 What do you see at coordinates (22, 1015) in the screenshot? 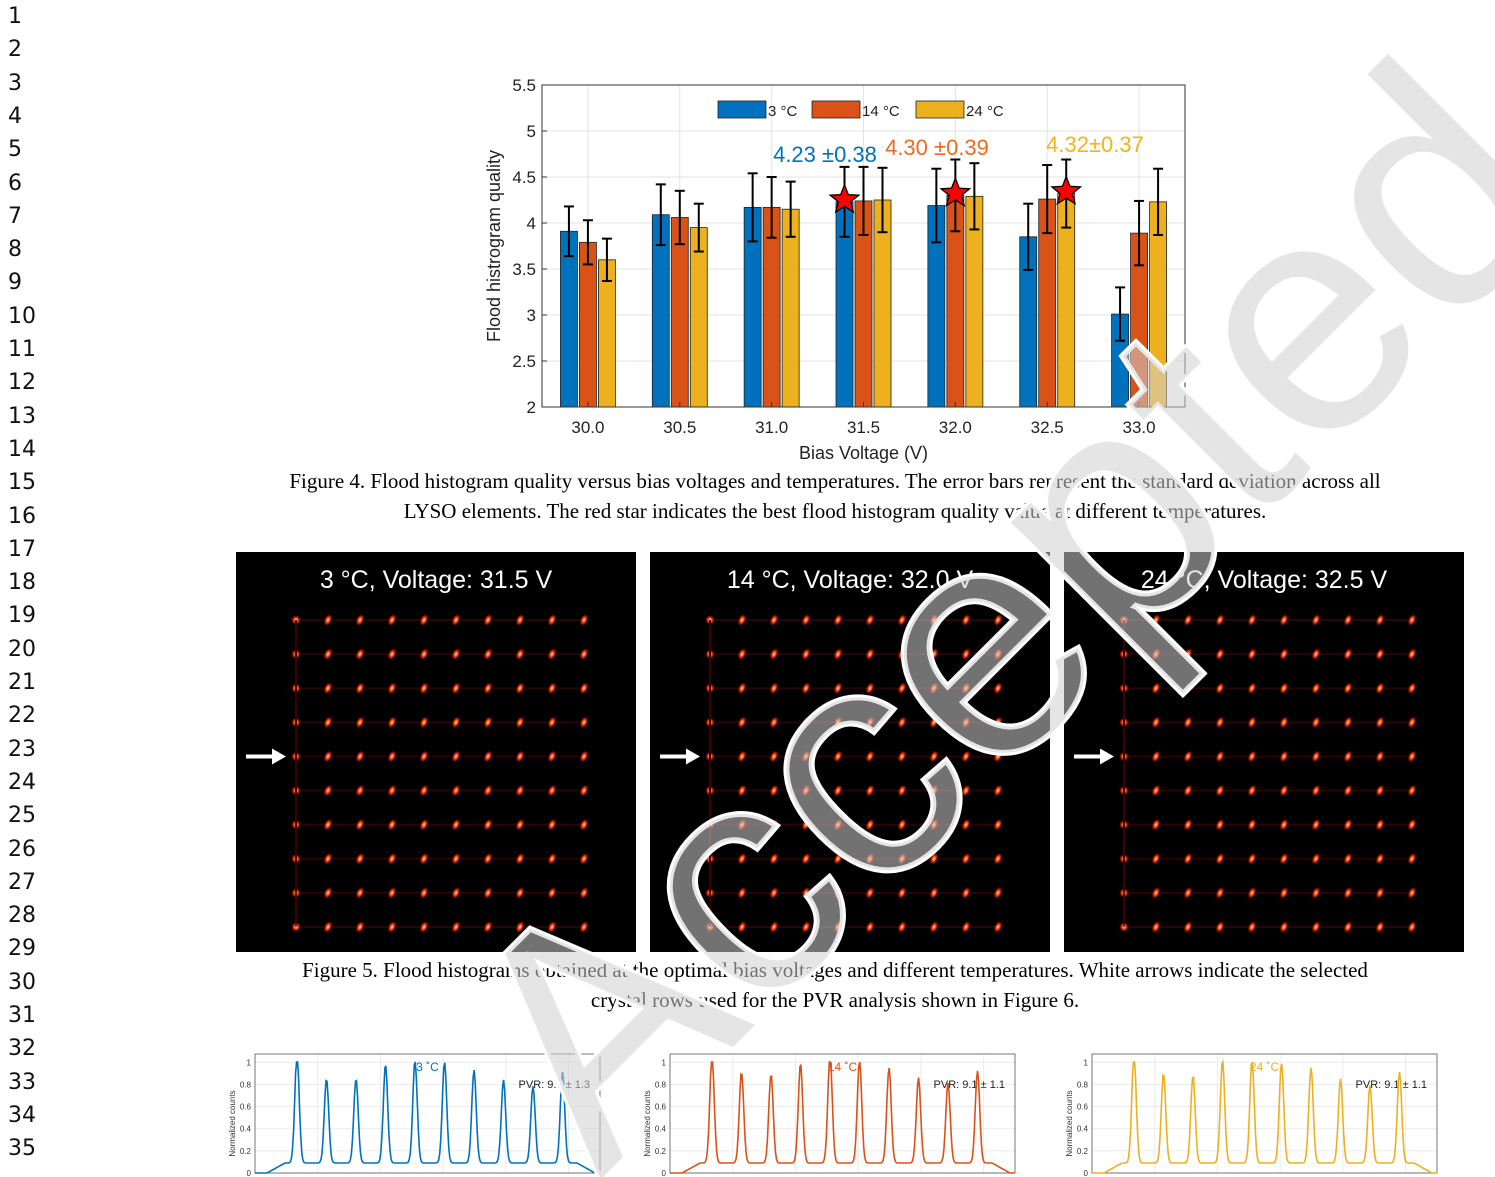
I see `line-number: 31` at bounding box center [22, 1015].